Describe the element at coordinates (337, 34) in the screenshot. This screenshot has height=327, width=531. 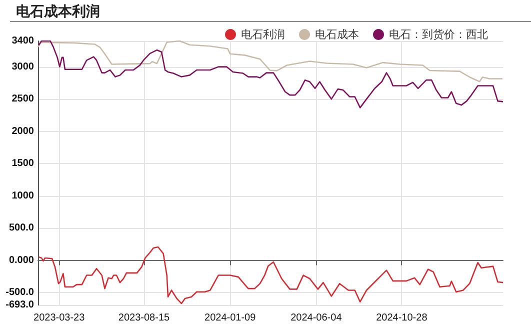
I see `legend-label: 电石成本` at that location.